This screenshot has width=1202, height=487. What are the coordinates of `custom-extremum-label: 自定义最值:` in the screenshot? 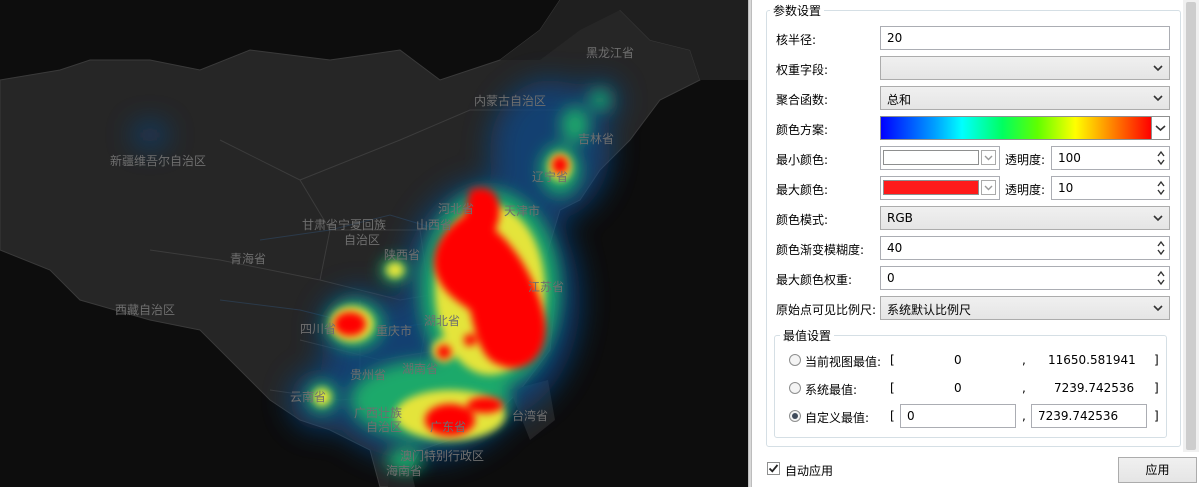 It's located at (837, 418).